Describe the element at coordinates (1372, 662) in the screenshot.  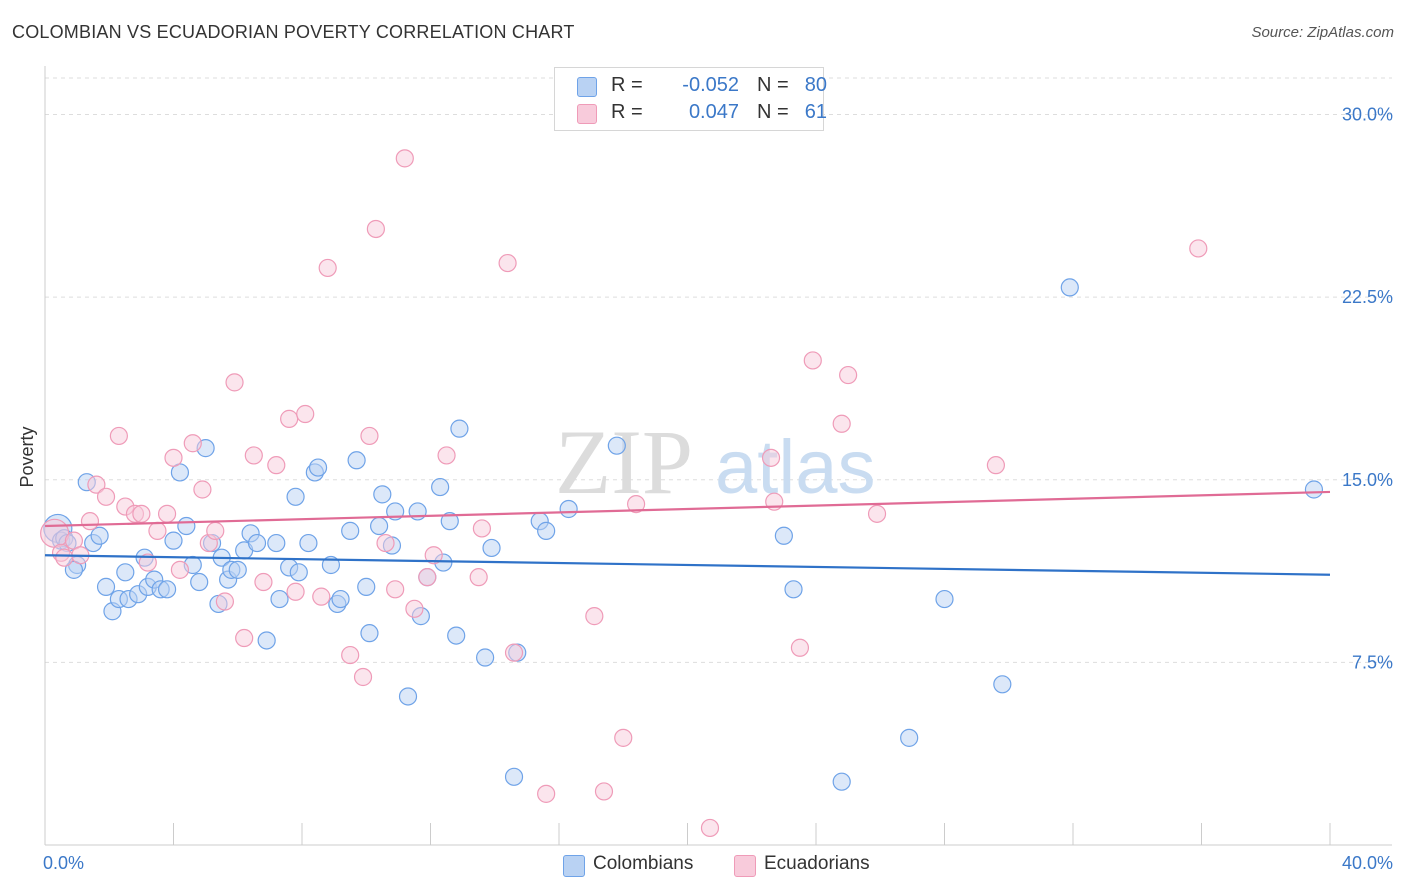
I see `y-tick-label: 7.5%` at that location.